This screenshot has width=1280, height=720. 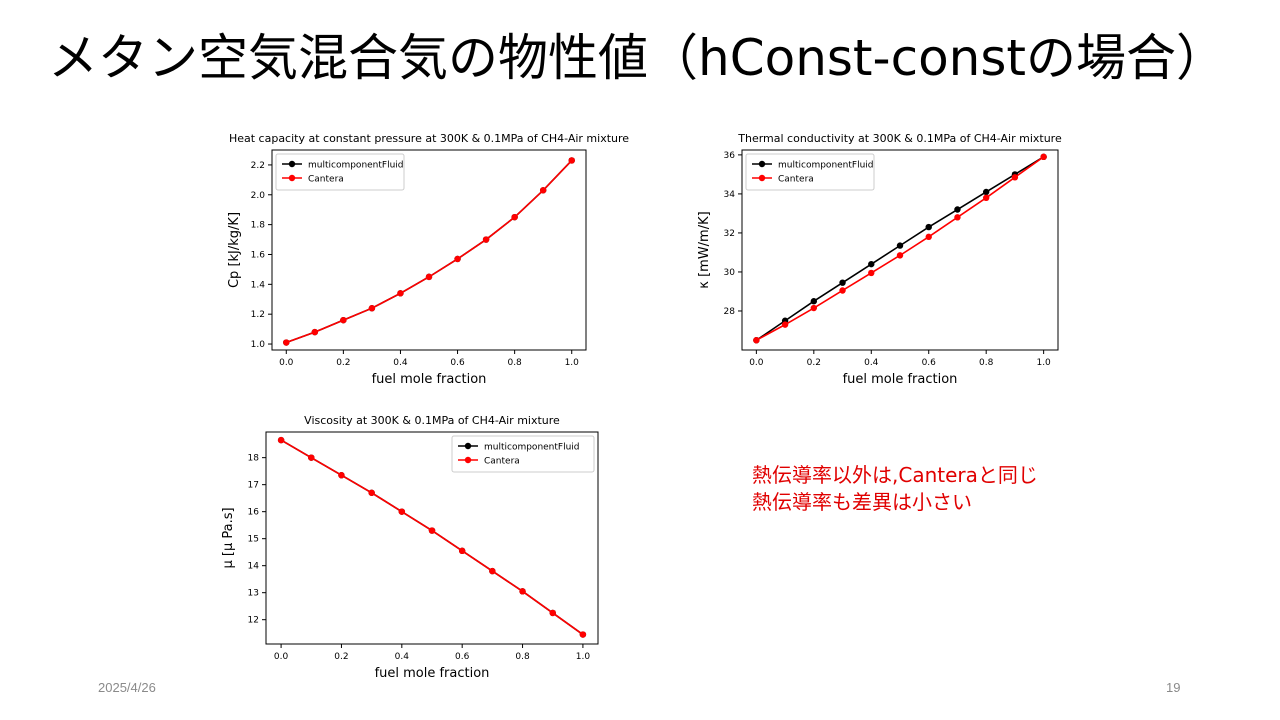 What do you see at coordinates (895, 489) in the screenshot?
I see `annotation-note: 熱伝導率以外は,Canteraと同じ 熱伝導率も差異は小さい` at bounding box center [895, 489].